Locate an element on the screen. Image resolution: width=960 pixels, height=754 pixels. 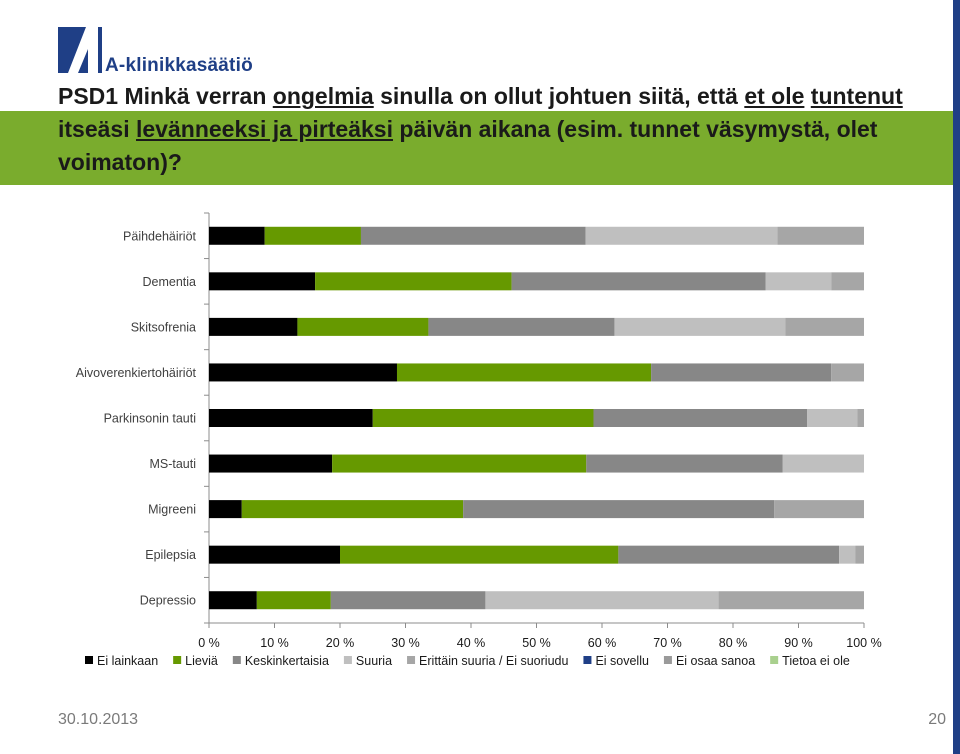
x-tick-label: 10 % is located at coordinates (274, 643).